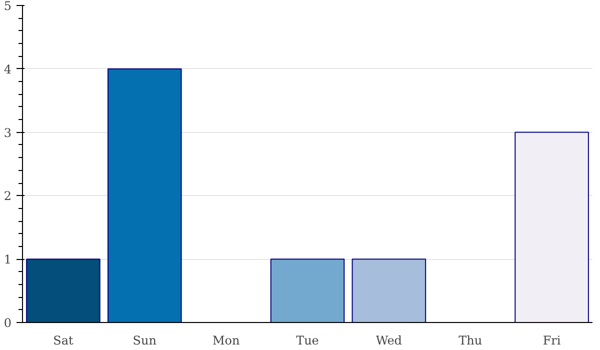 This screenshot has height=350, width=600. Describe the element at coordinates (8, 196) in the screenshot. I see `y-tick-label: 2` at that location.